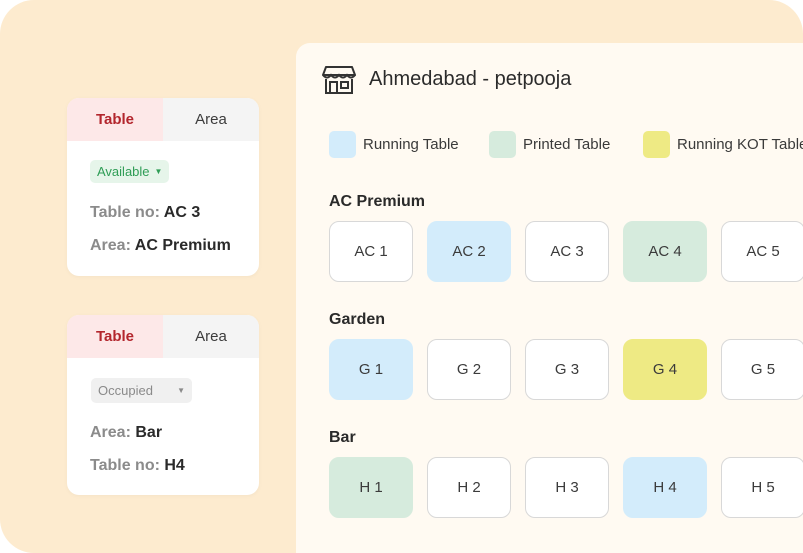 Image resolution: width=803 pixels, height=553 pixels. What do you see at coordinates (182, 212) in the screenshot?
I see `table-no-value: AC 3` at bounding box center [182, 212].